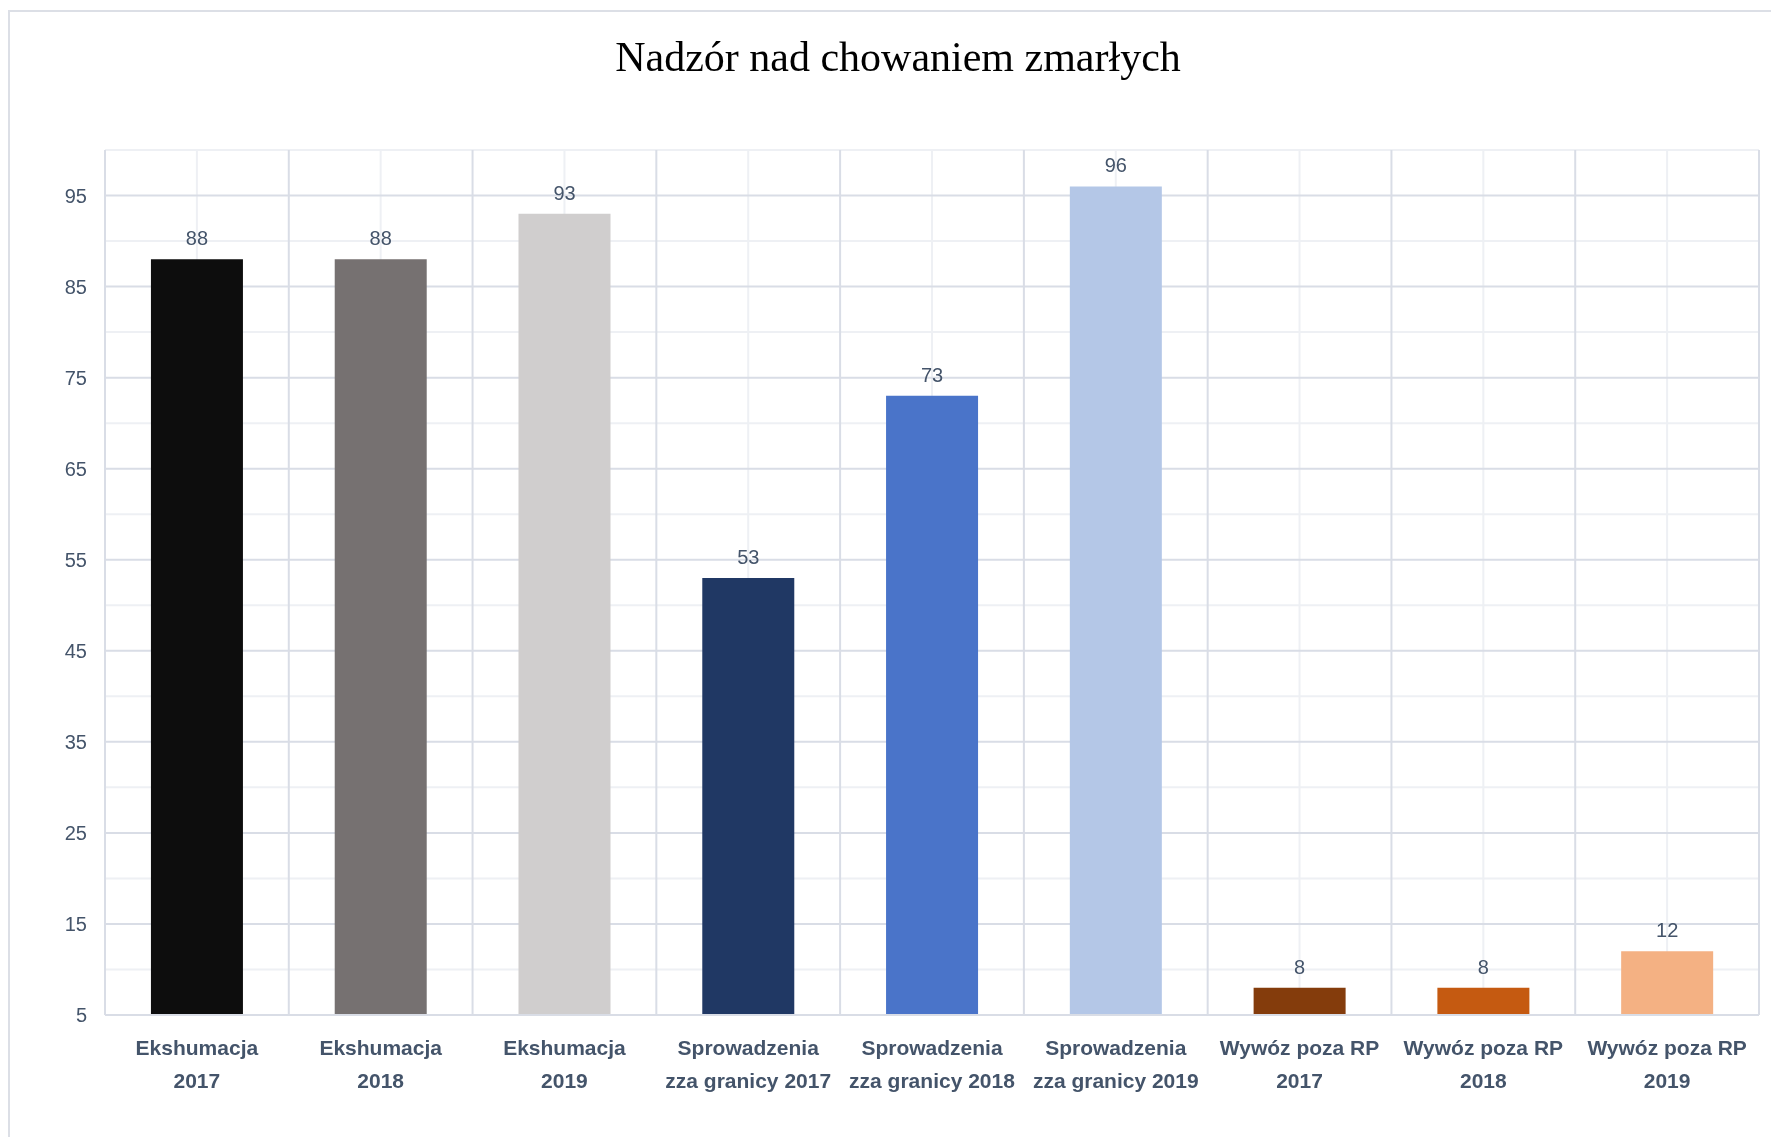  What do you see at coordinates (75, 832) in the screenshot?
I see `y-tick-label: 25` at bounding box center [75, 832].